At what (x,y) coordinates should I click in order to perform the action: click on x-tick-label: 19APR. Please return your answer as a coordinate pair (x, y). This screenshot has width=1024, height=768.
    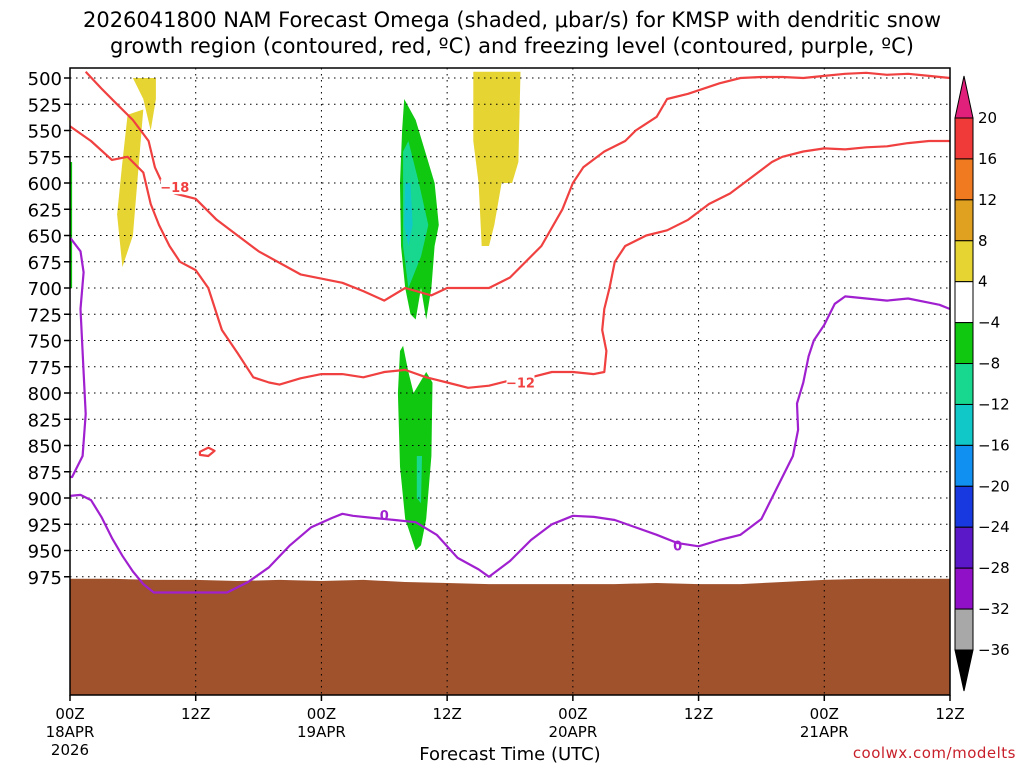
    Looking at the image, I should click on (321, 732).